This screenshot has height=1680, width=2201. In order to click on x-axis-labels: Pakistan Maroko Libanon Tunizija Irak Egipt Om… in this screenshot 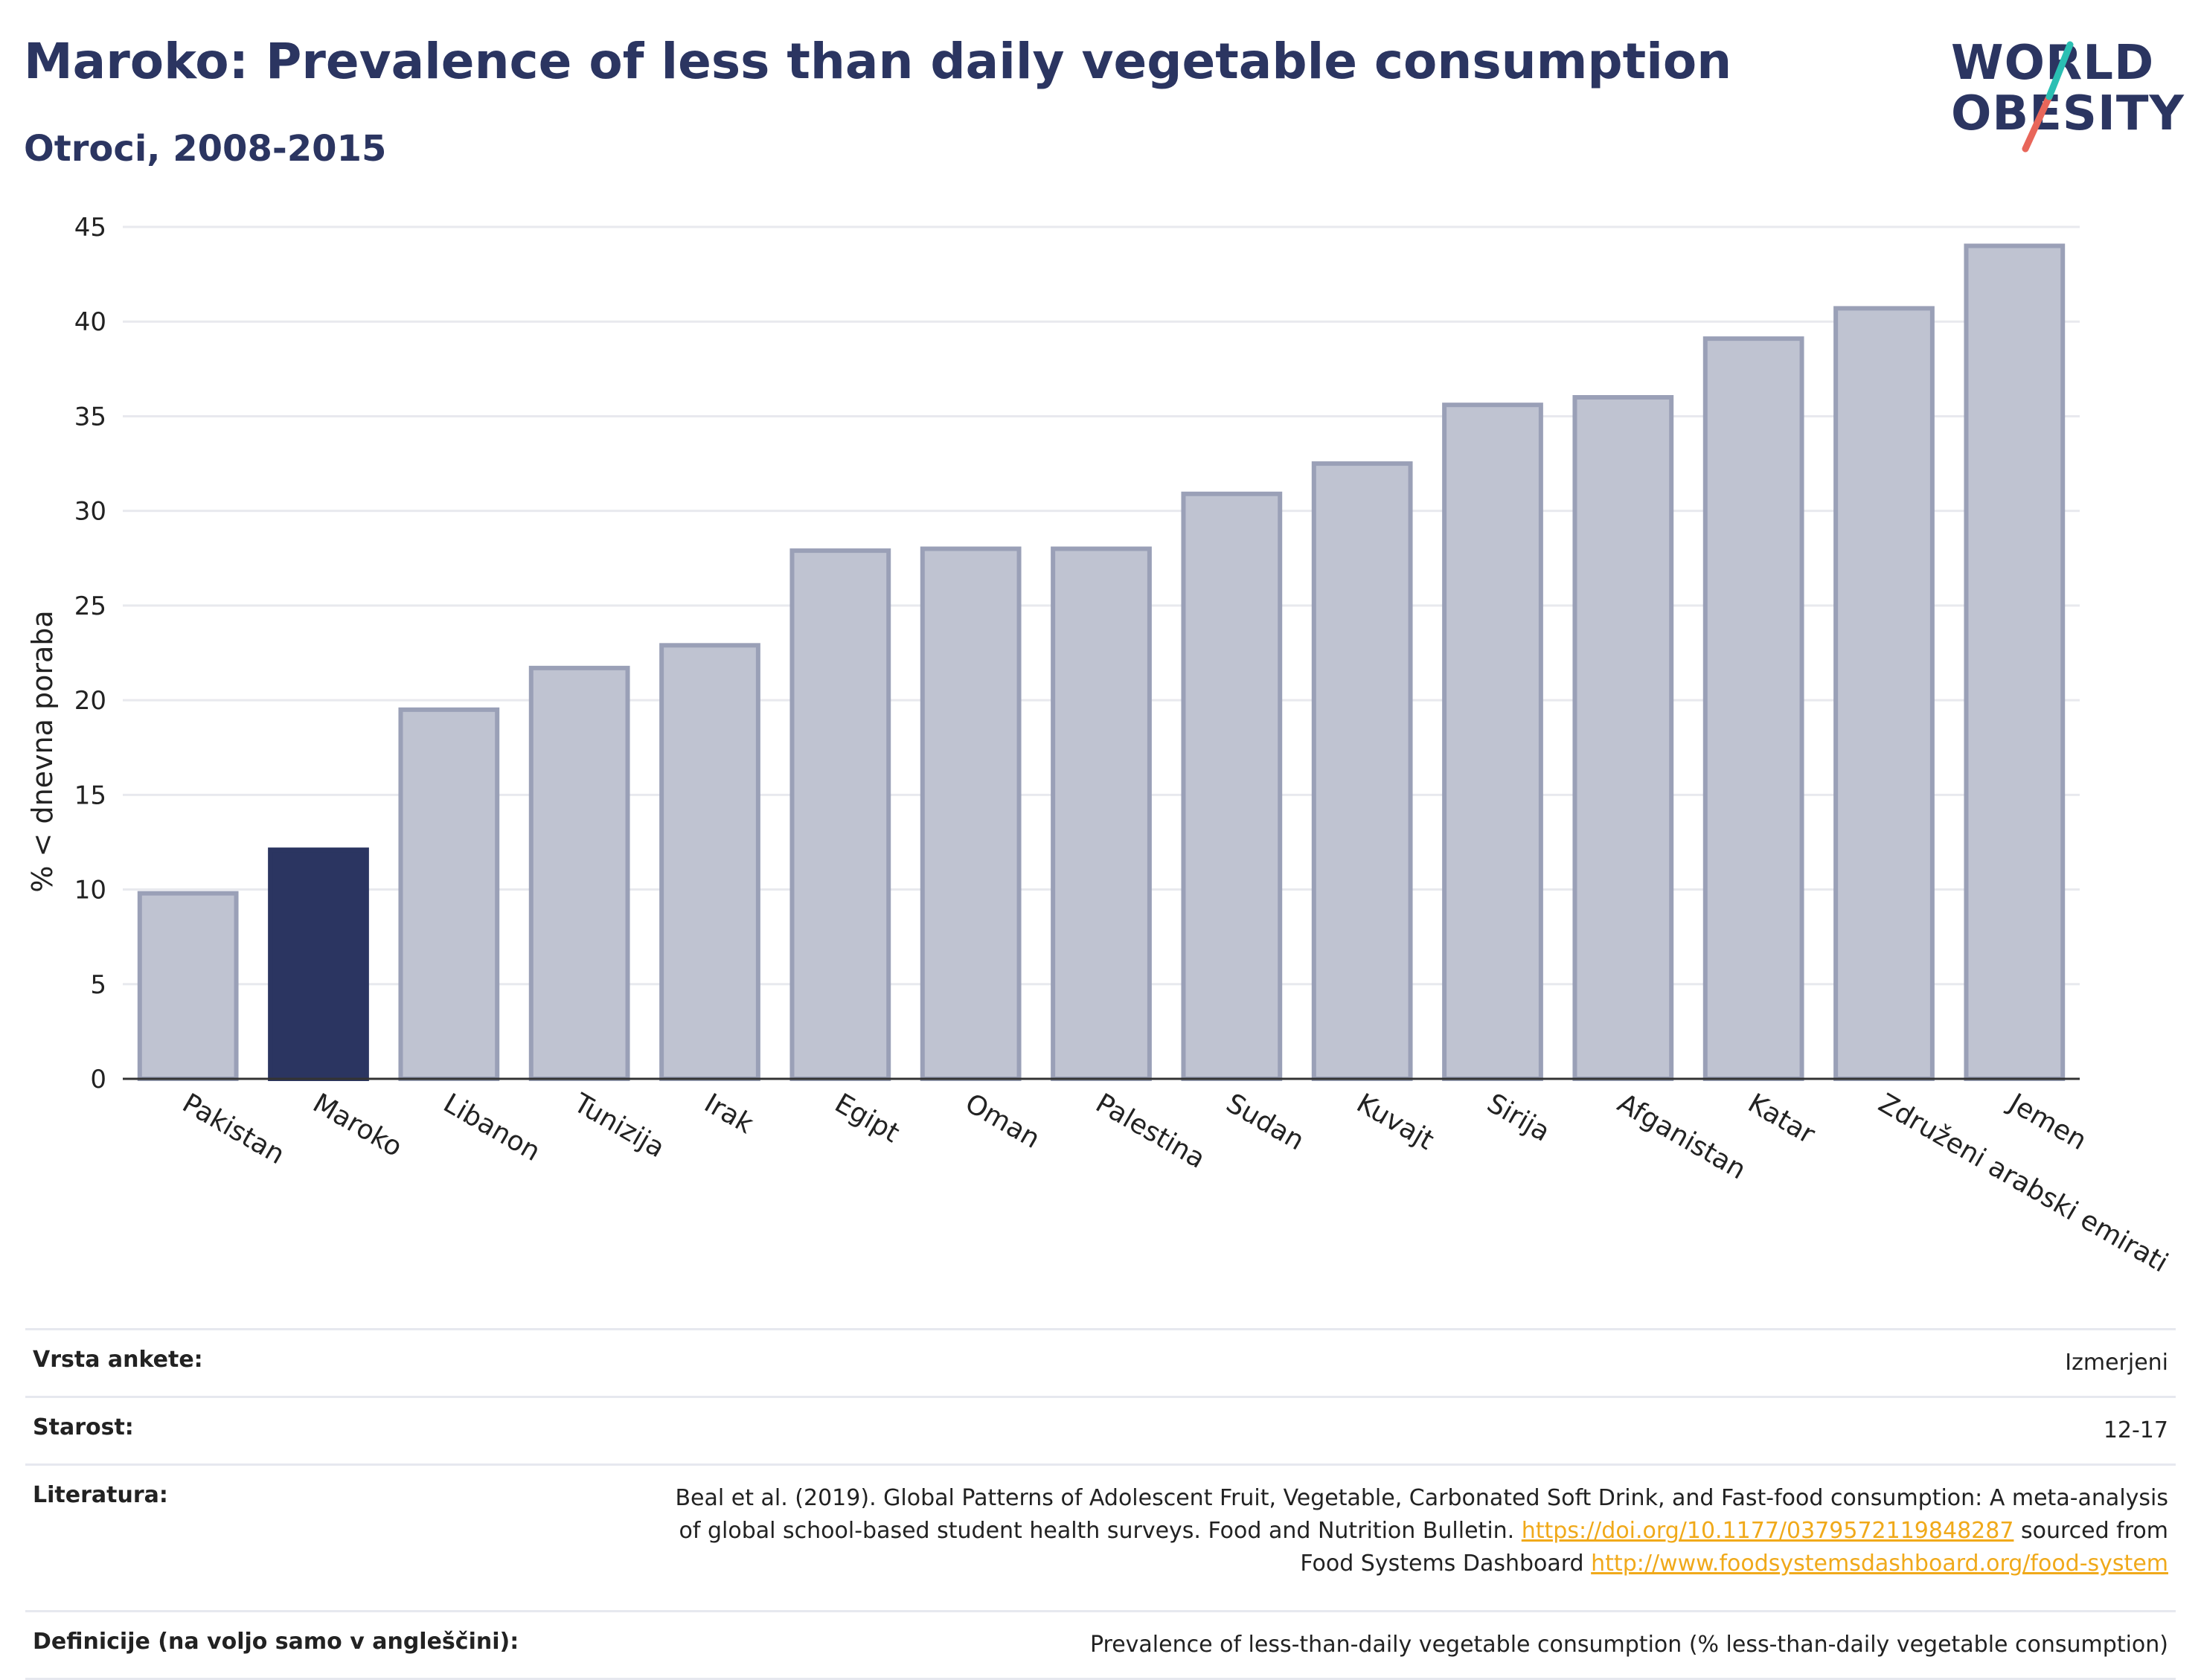, I will do `click(1175, 1182)`.